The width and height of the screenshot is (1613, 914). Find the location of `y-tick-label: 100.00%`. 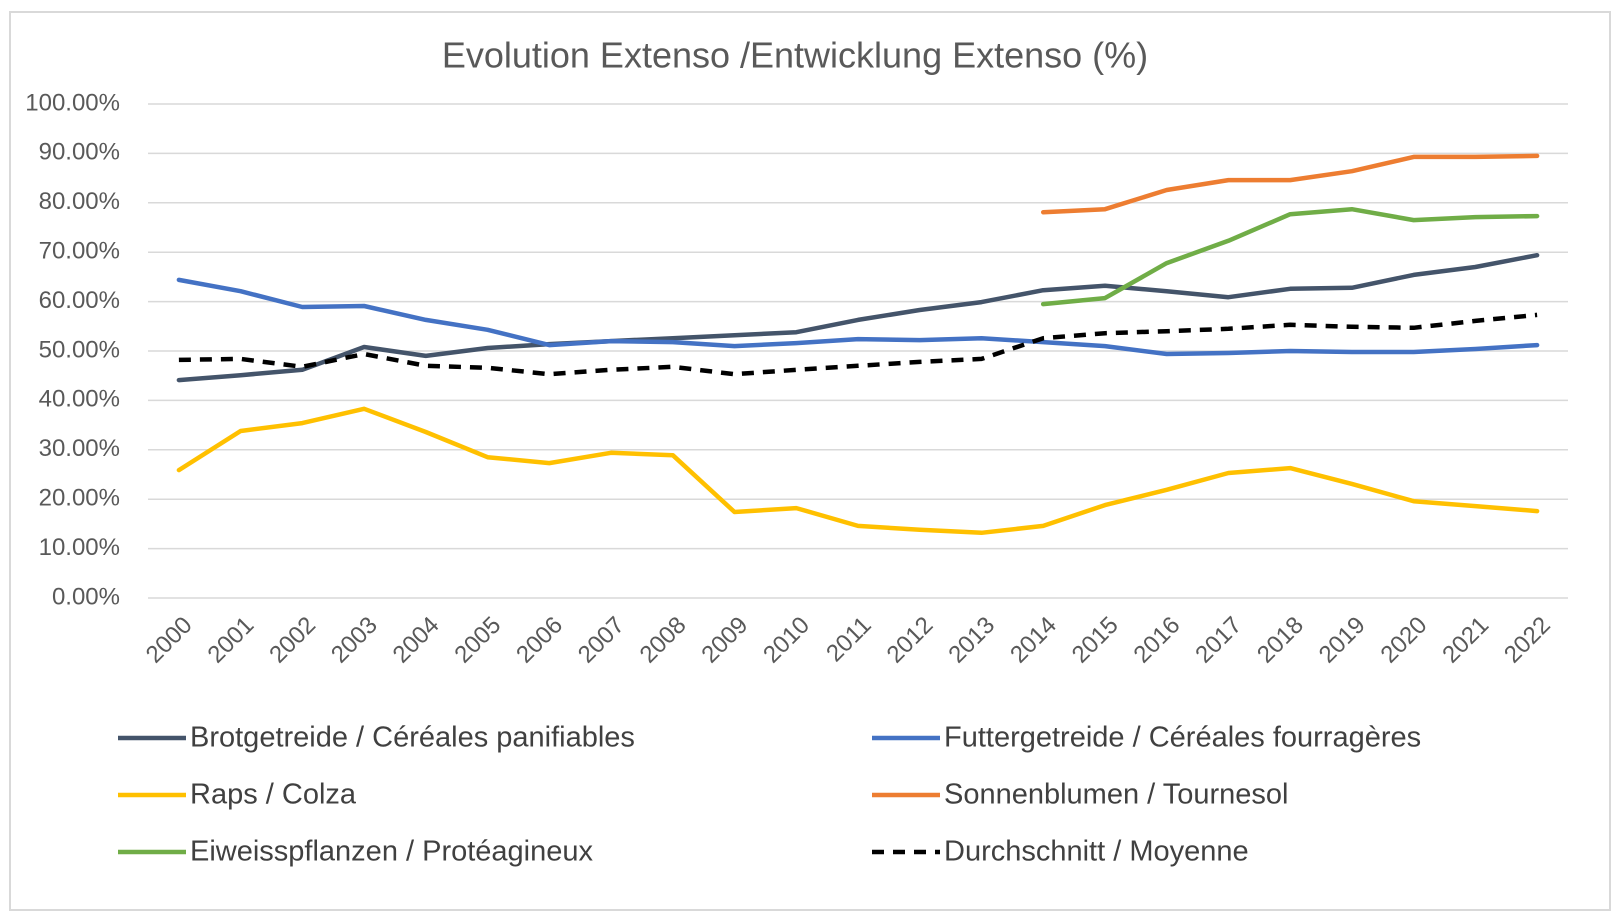

y-tick-label: 100.00% is located at coordinates (72, 102).